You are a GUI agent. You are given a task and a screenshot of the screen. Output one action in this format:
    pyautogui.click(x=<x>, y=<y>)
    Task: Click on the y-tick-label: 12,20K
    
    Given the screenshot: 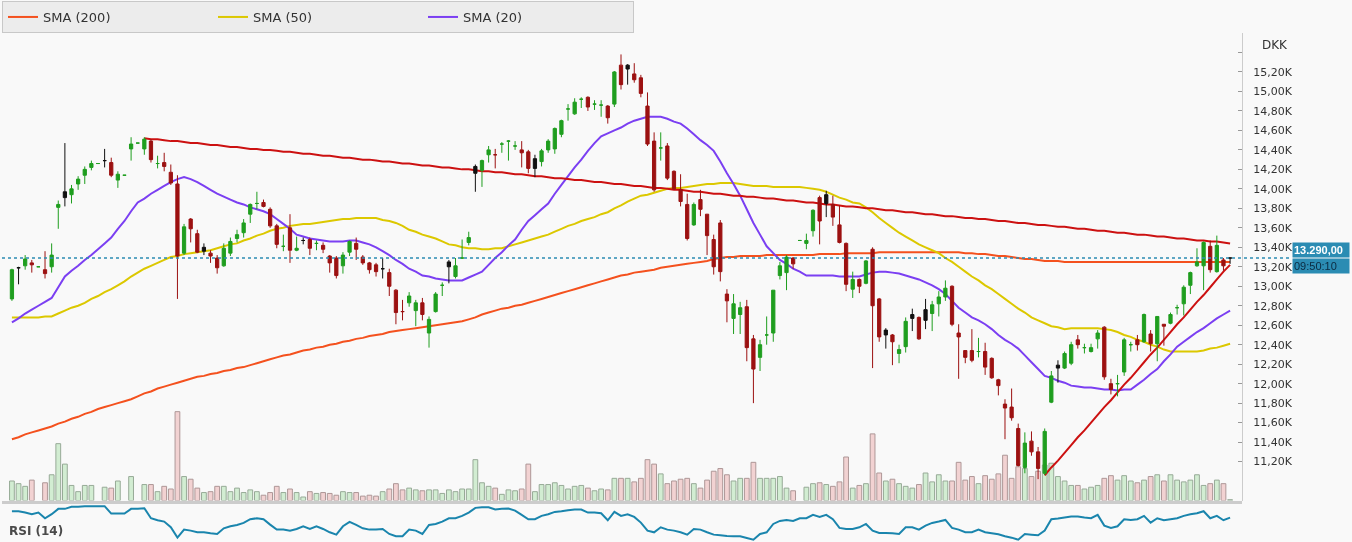 What is the action you would take?
    pyautogui.click(x=1273, y=365)
    